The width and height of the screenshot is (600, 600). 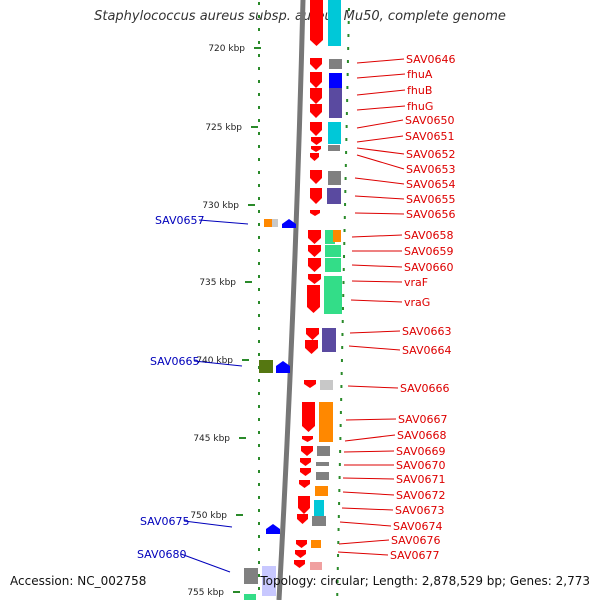 What do you see at coordinates (214, 361) in the screenshot?
I see `axis-tick-label: 740 kbp` at bounding box center [214, 361].